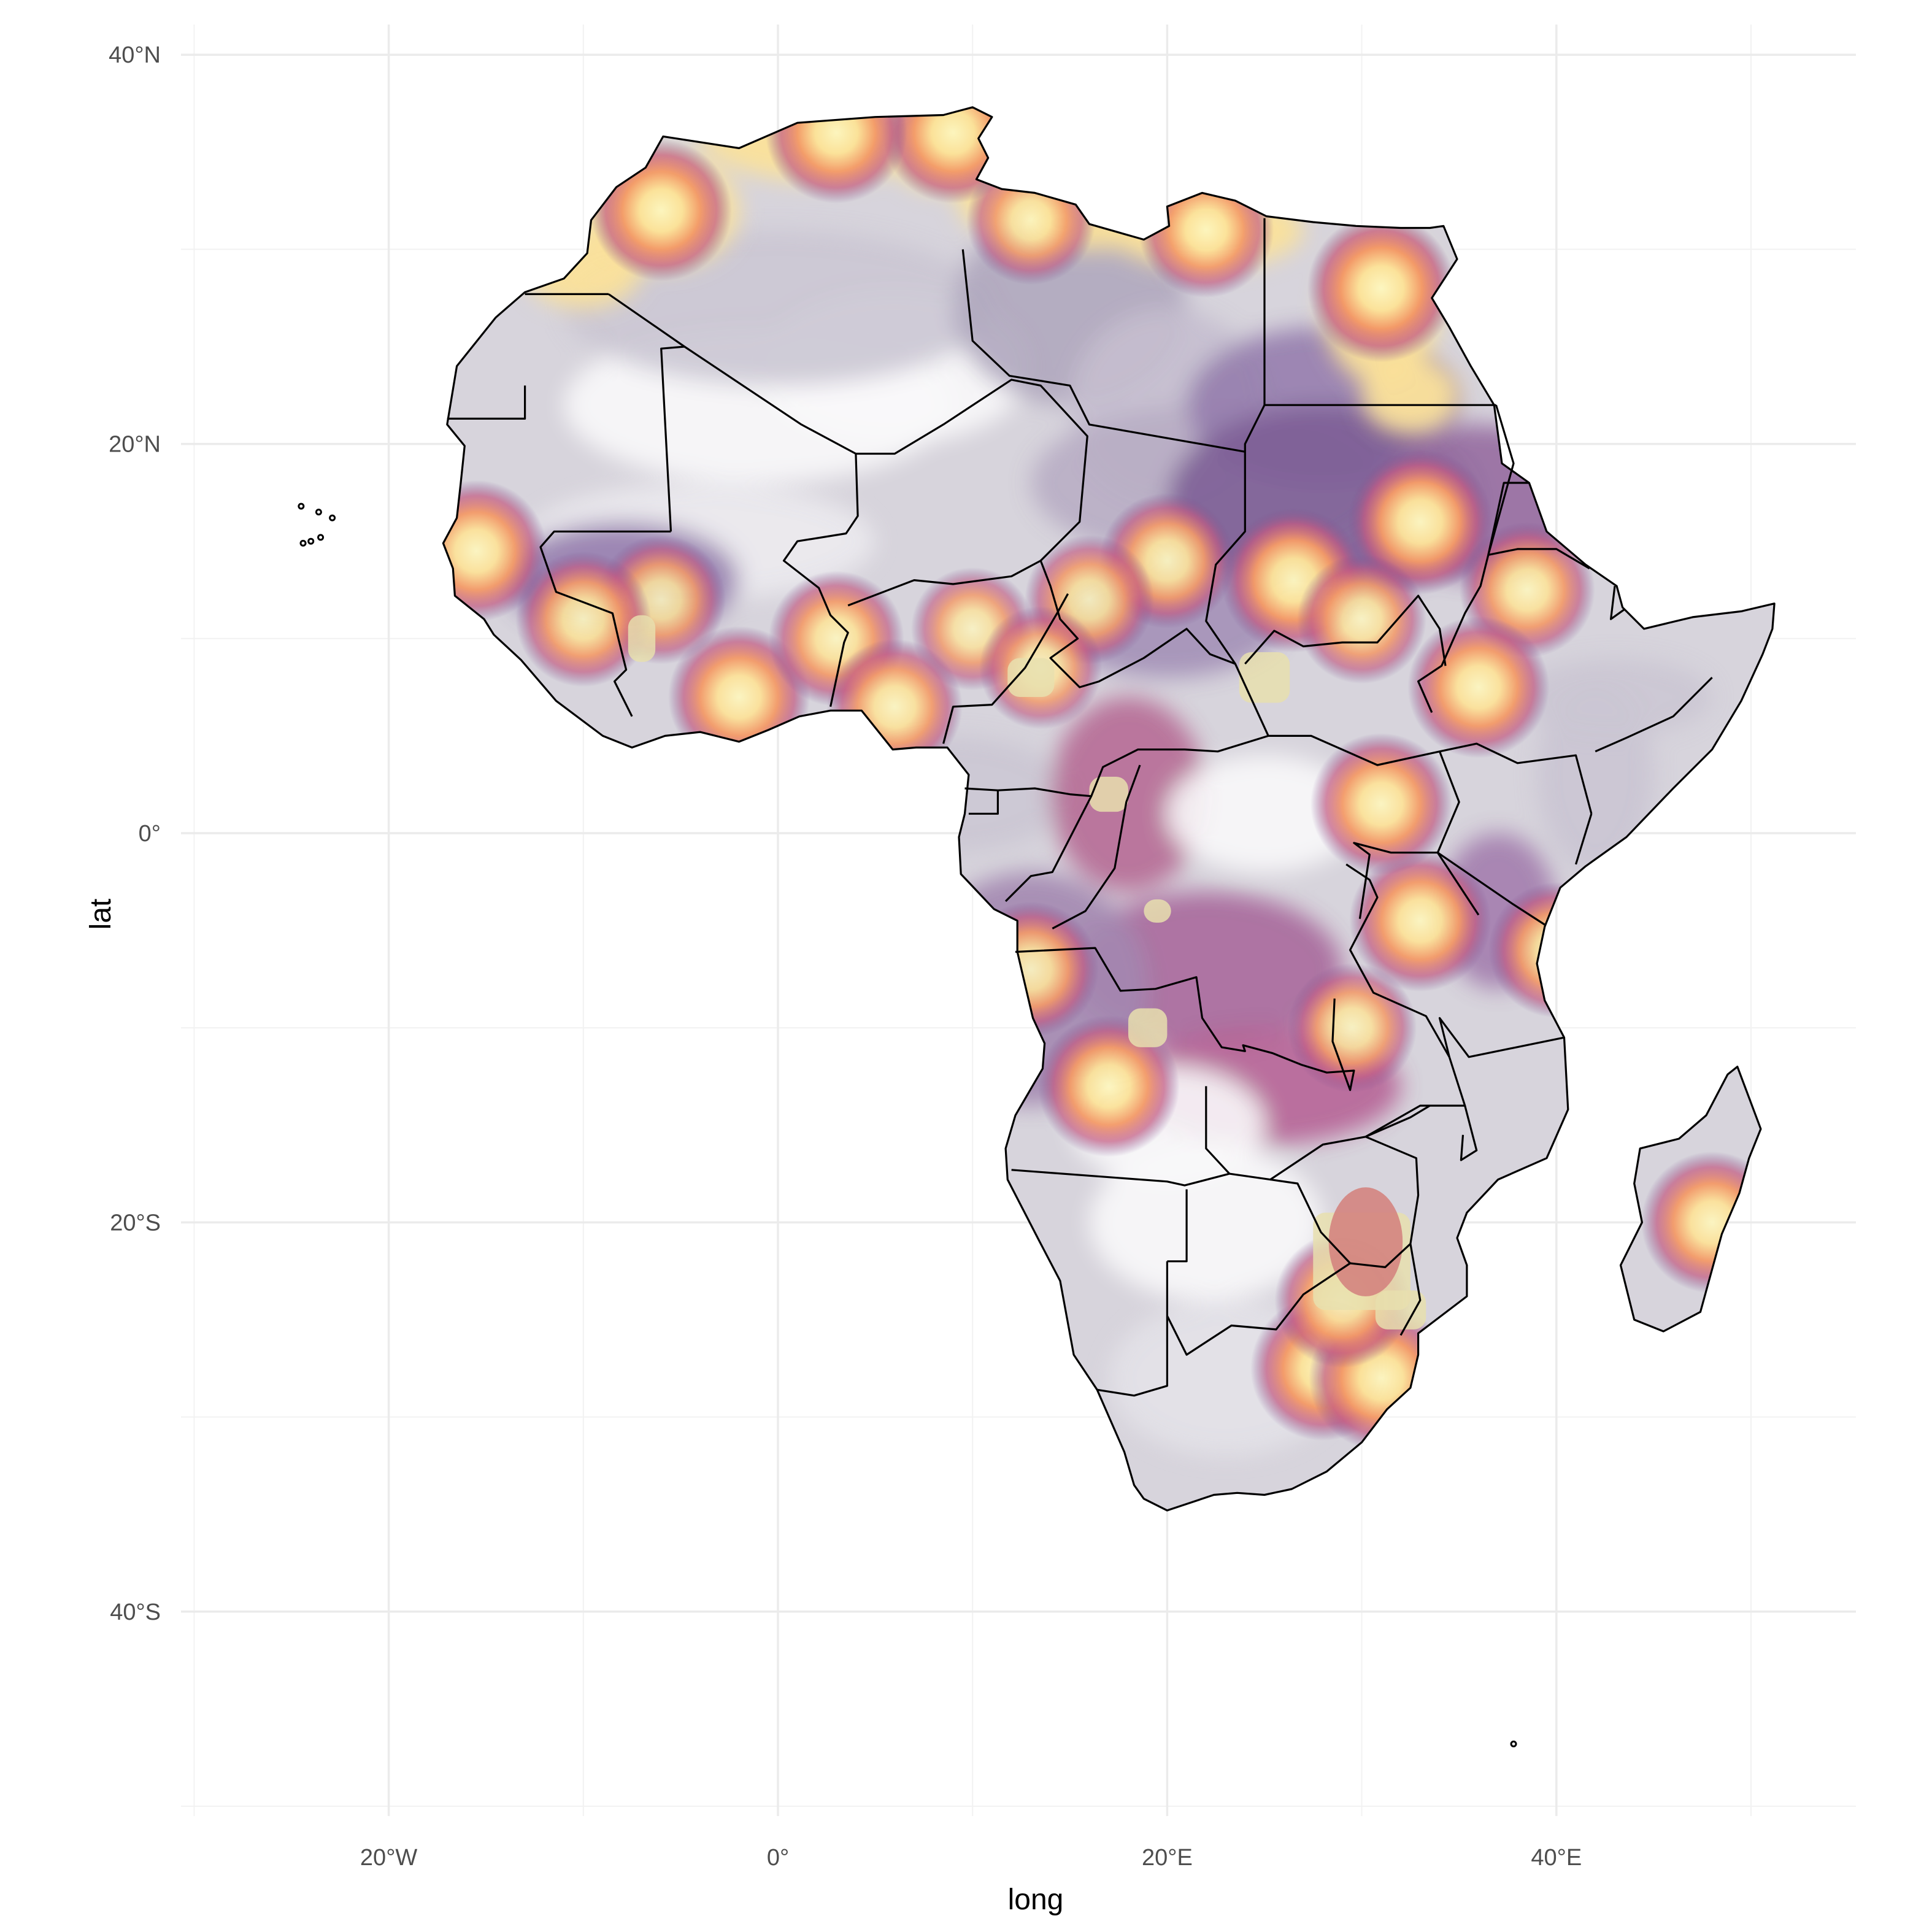 The width and height of the screenshot is (1932, 1932). What do you see at coordinates (135, 833) in the screenshot?
I see `y-axis-ticks: 40°N 20°N 0° 20°S 40°S` at bounding box center [135, 833].